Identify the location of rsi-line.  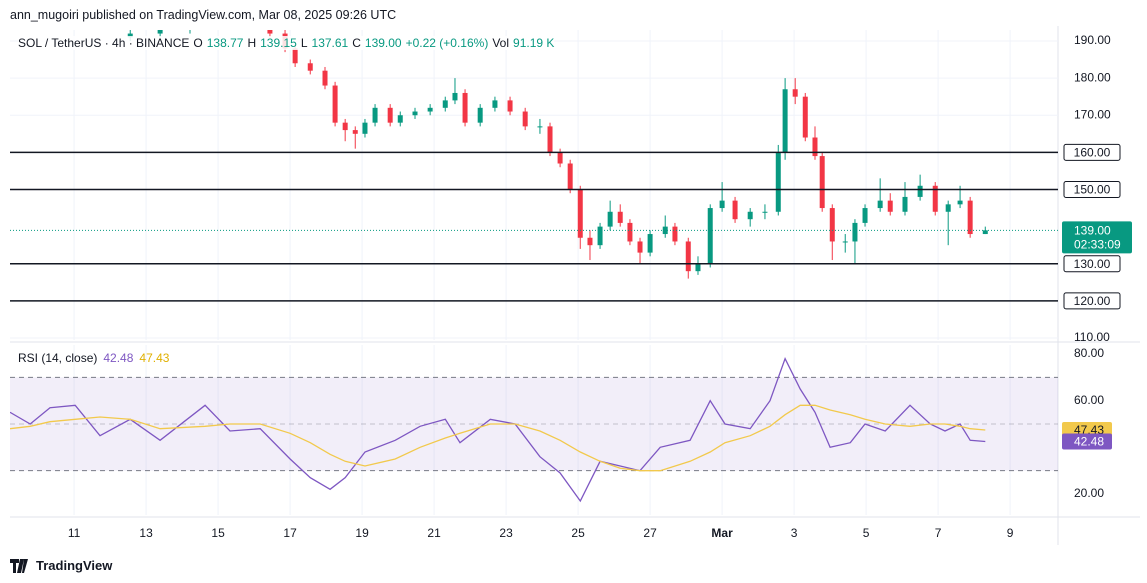
(498, 438).